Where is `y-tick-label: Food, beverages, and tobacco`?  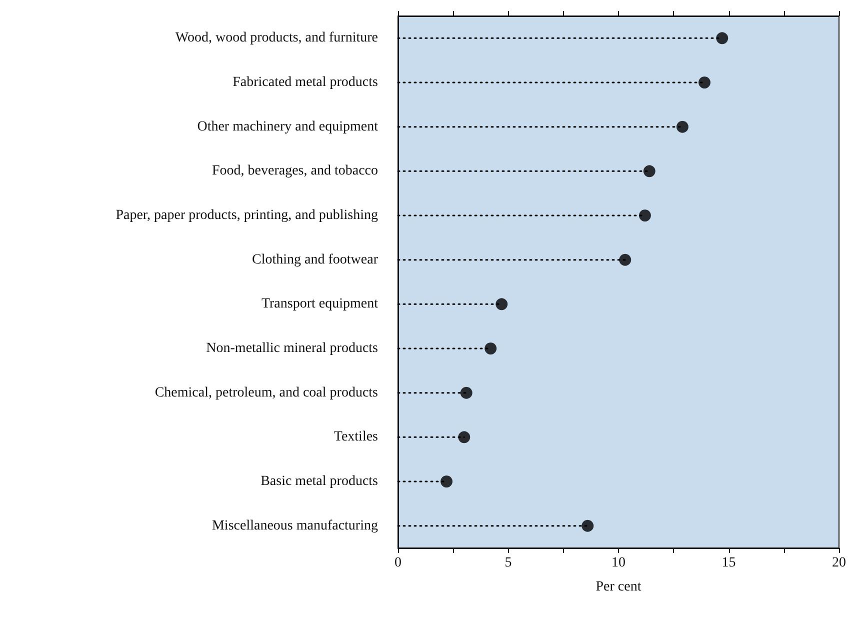 y-tick-label: Food, beverages, and tobacco is located at coordinates (295, 171).